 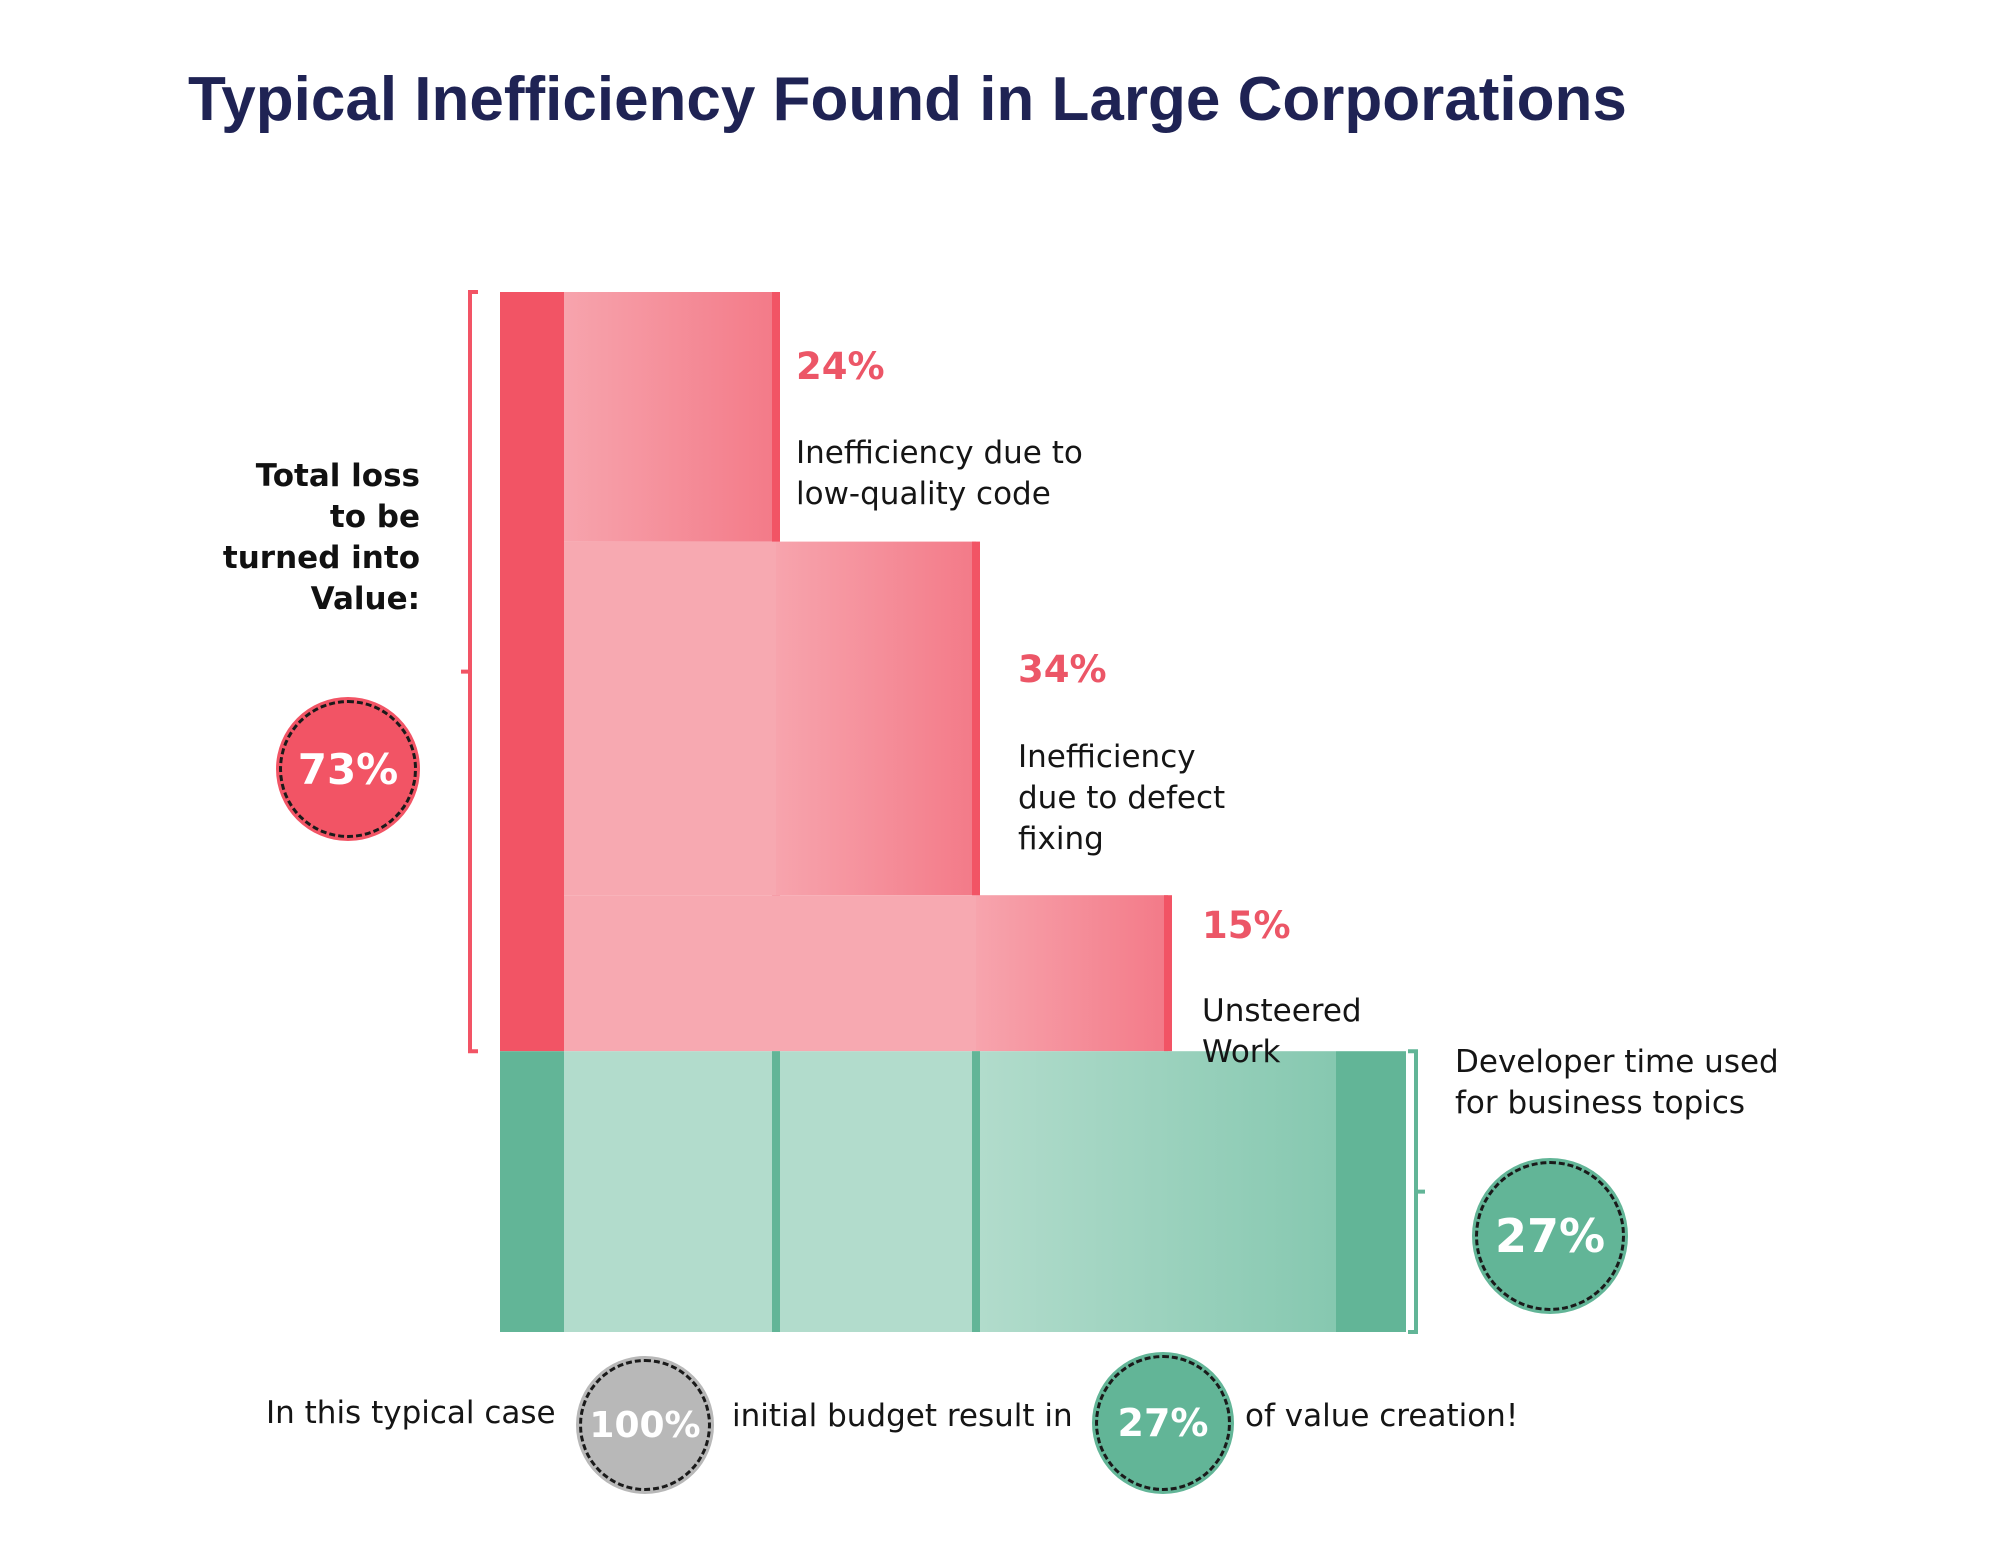 I want to click on loss-segment-3-edge, so click(x=1168, y=973).